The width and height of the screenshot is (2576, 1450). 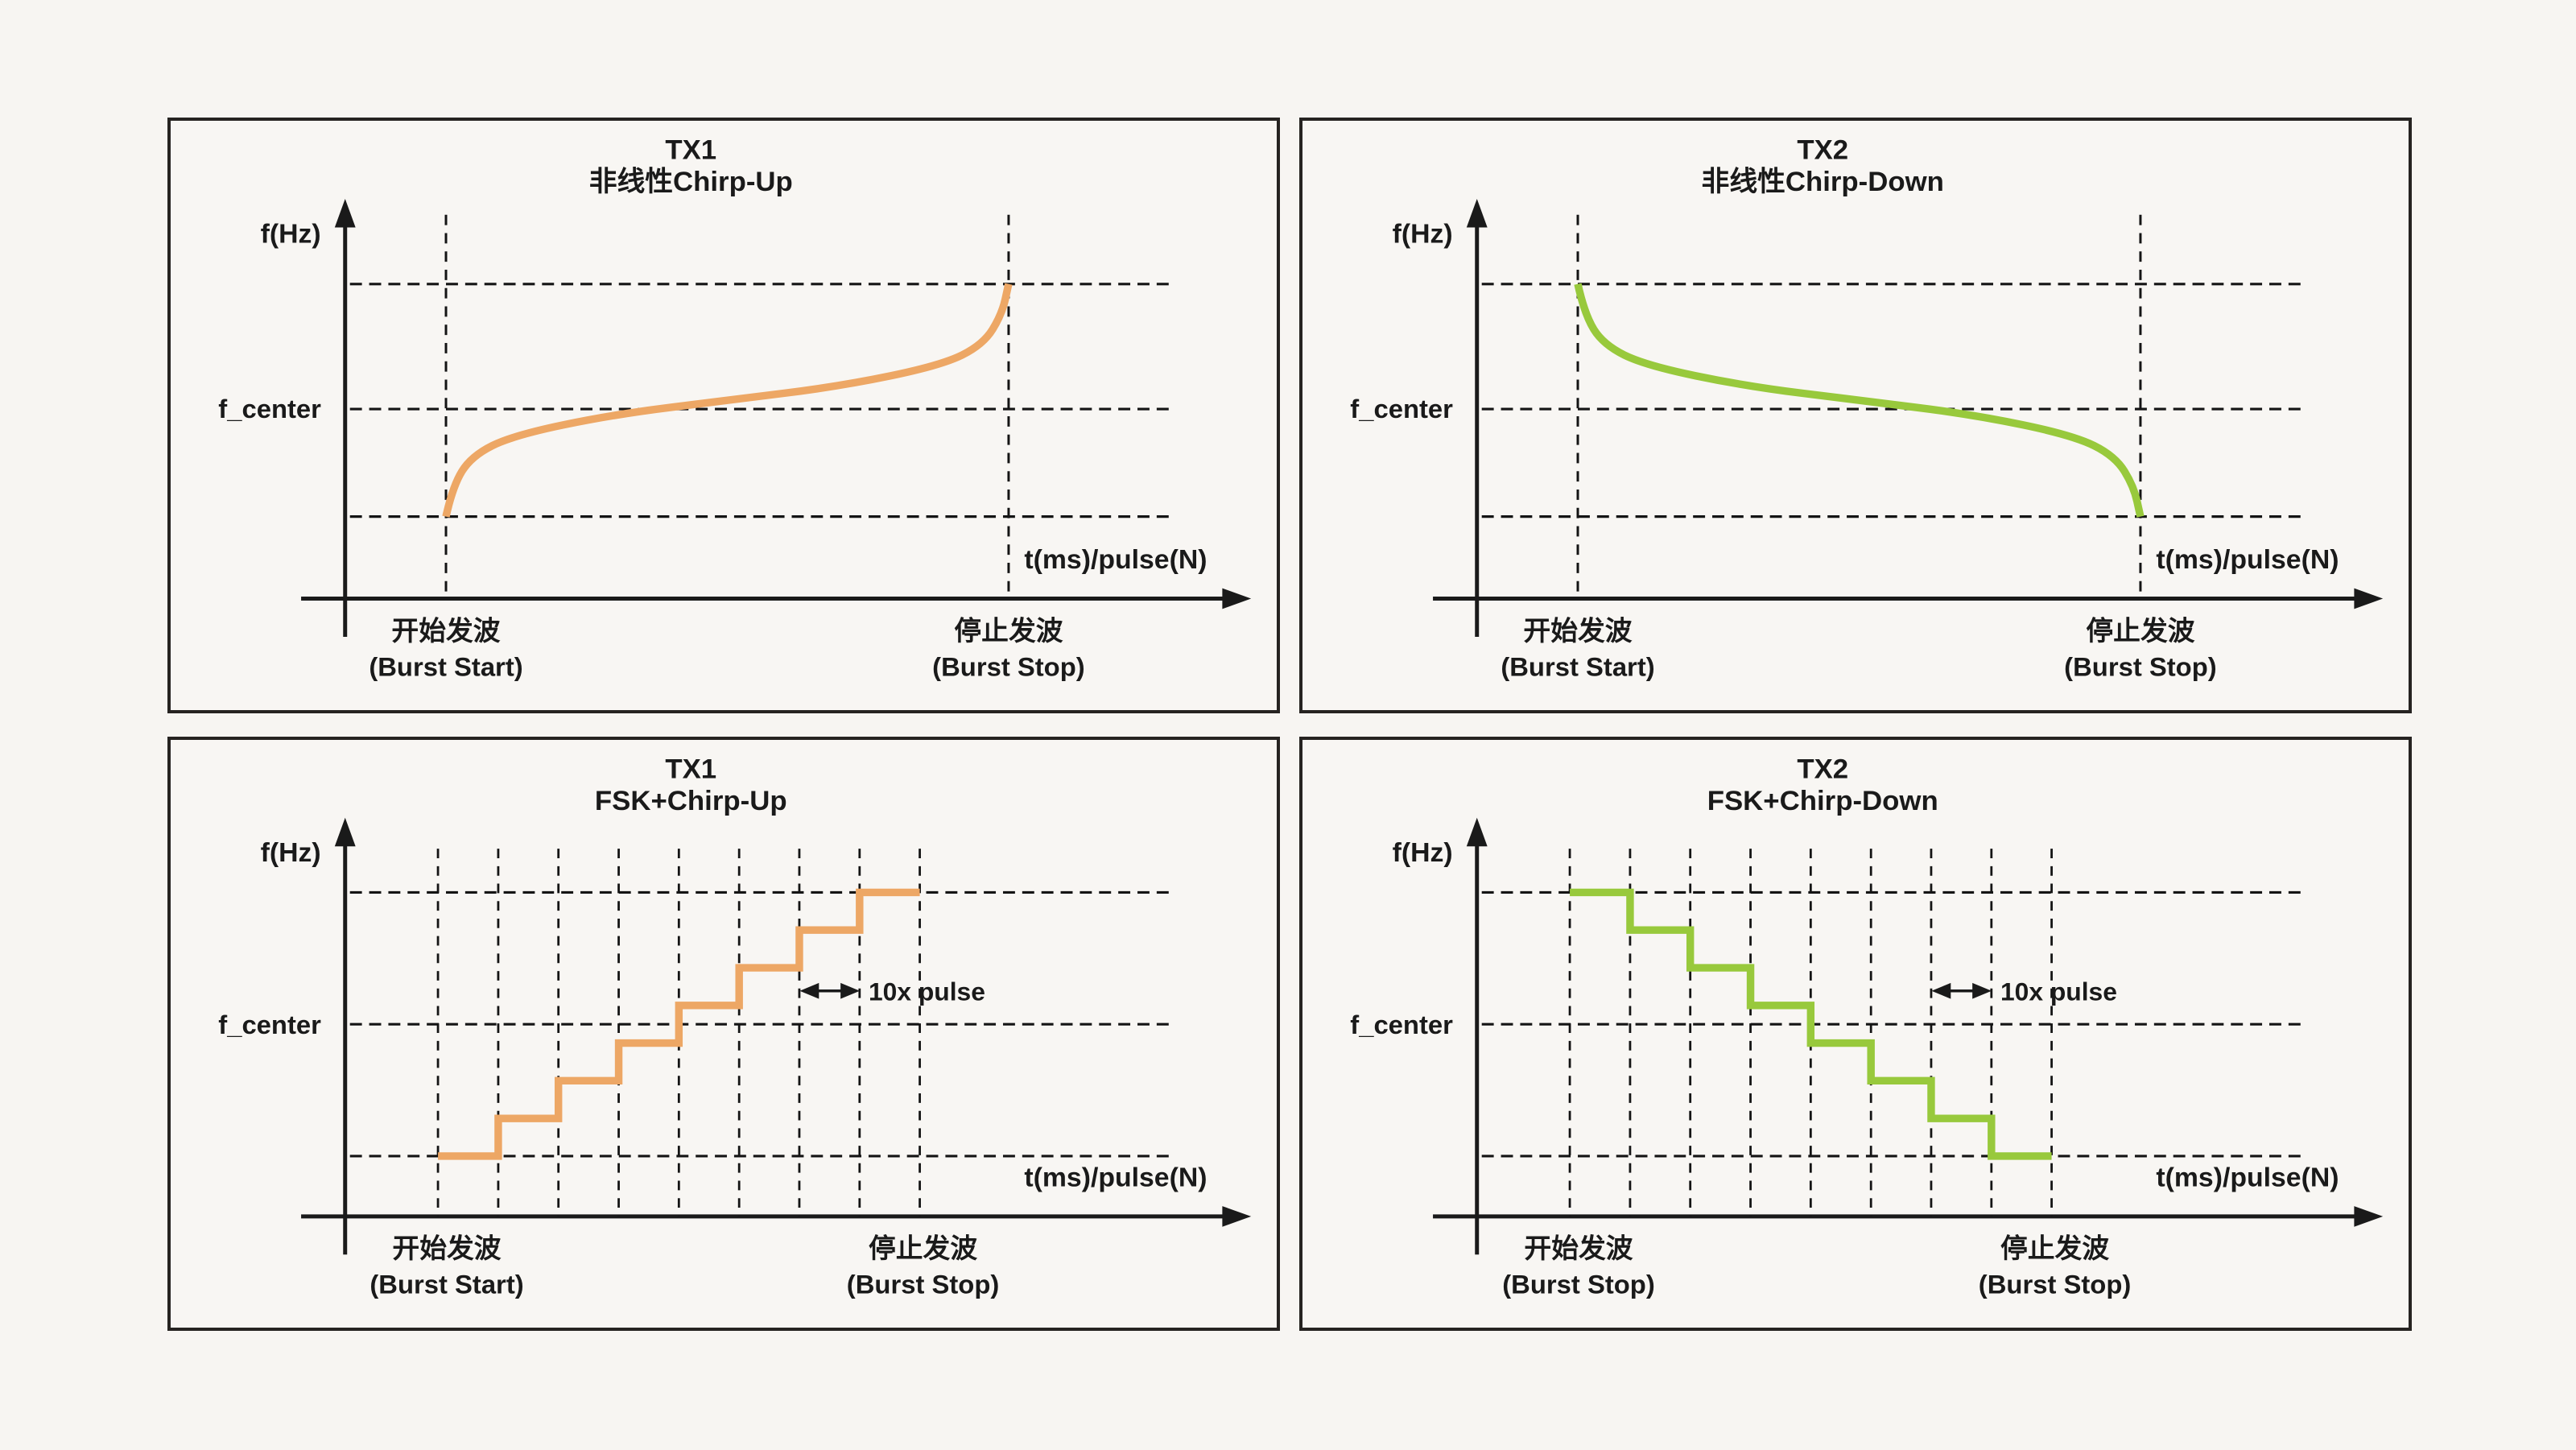 I want to click on panel-title-line2: FSK+Chirp-Up, so click(x=691, y=801).